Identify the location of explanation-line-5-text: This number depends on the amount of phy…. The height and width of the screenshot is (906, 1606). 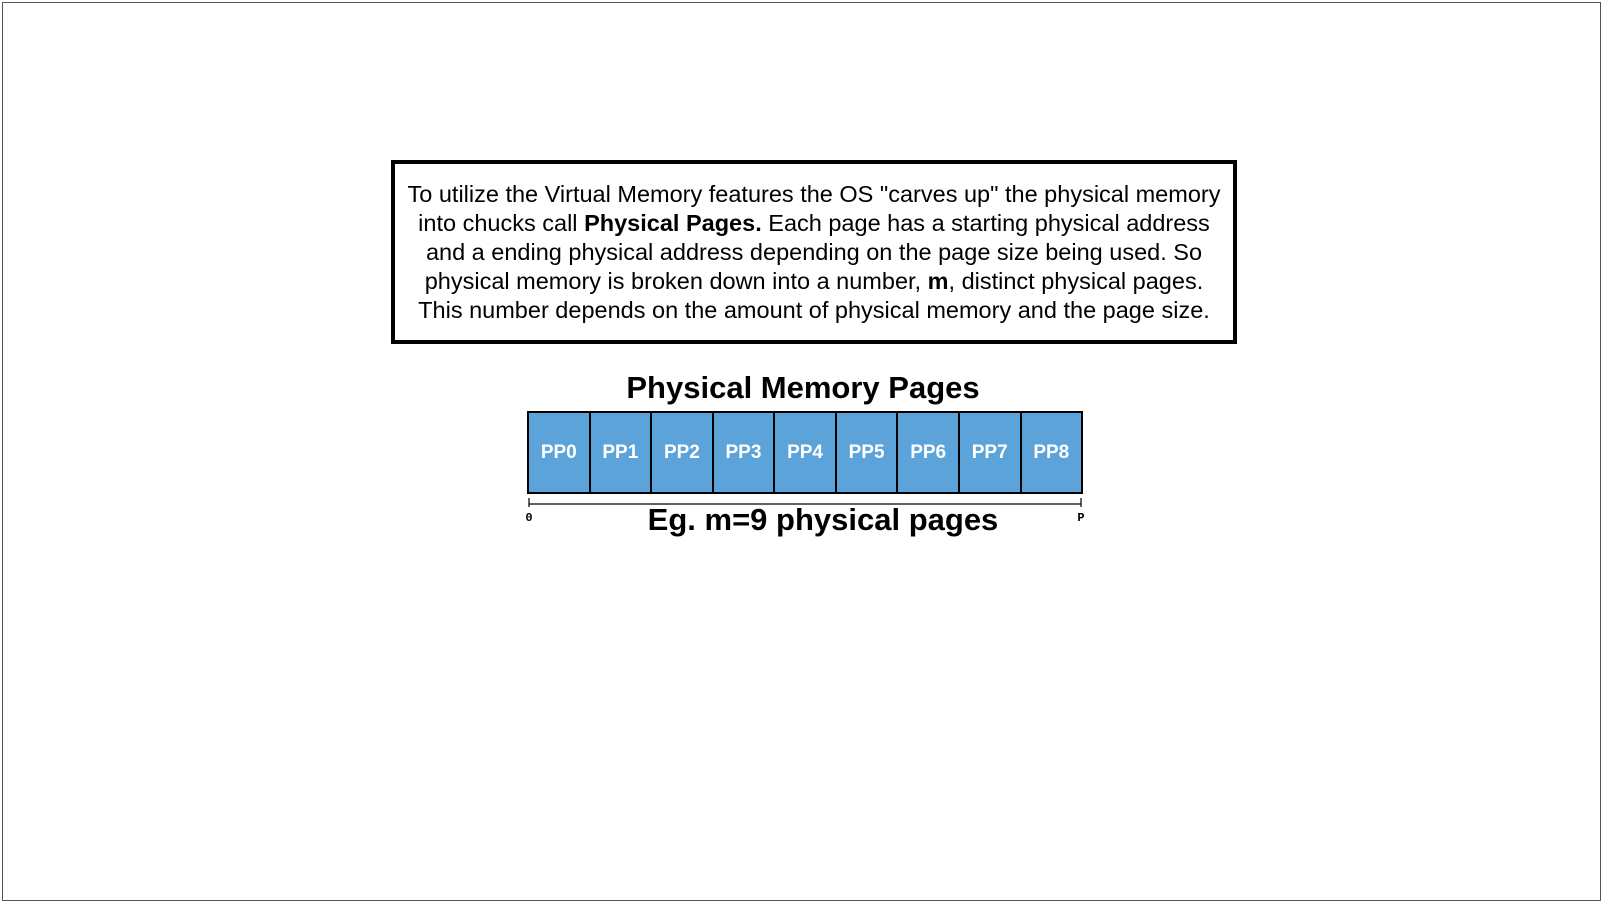
(814, 309).